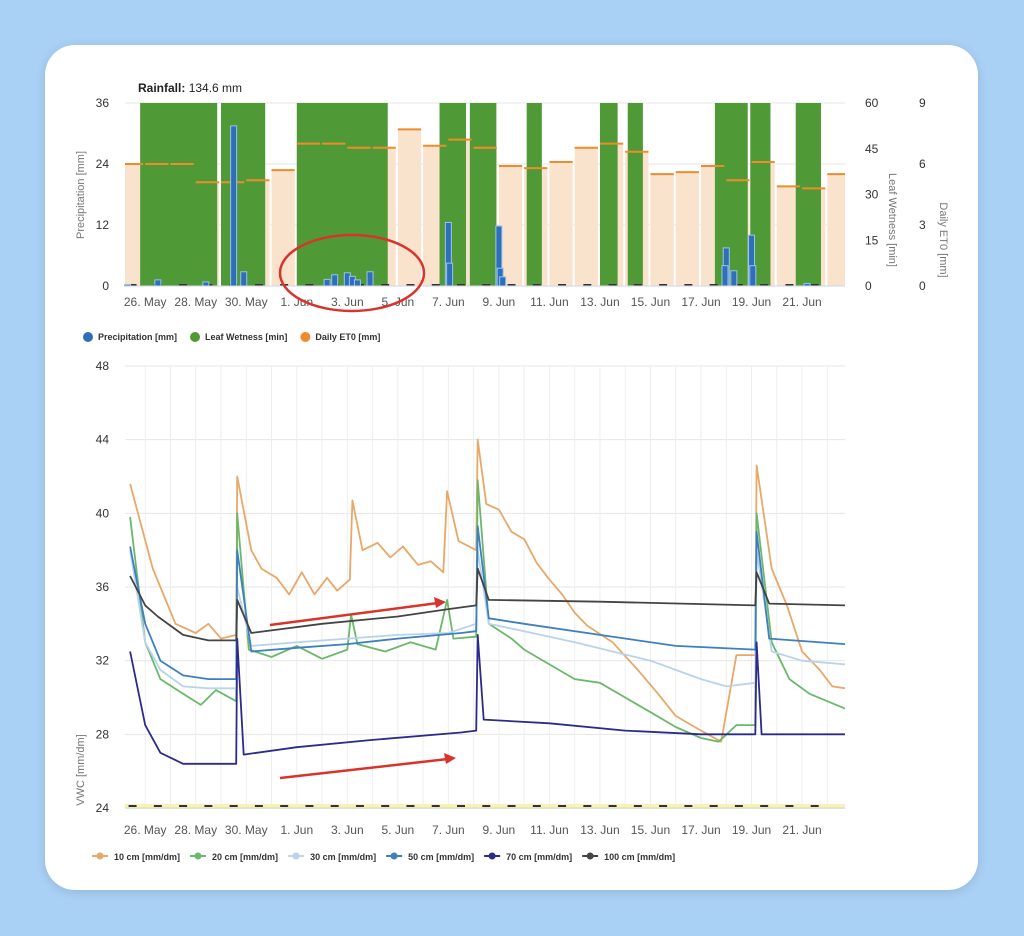  Describe the element at coordinates (103, 513) in the screenshot. I see `y-tick-label: 40` at that location.